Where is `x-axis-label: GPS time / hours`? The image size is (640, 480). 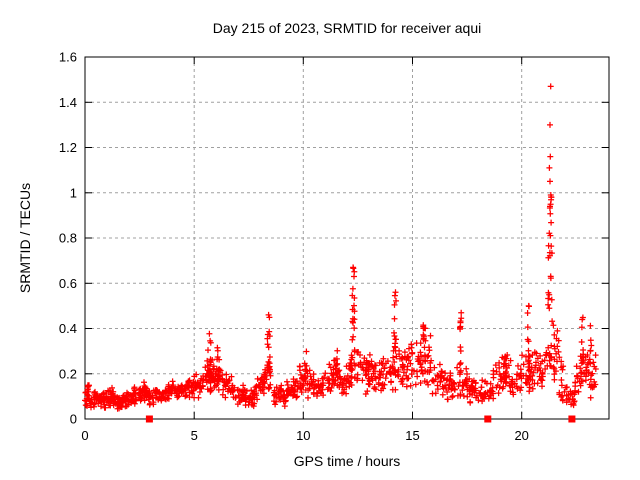 x-axis-label: GPS time / hours is located at coordinates (347, 461).